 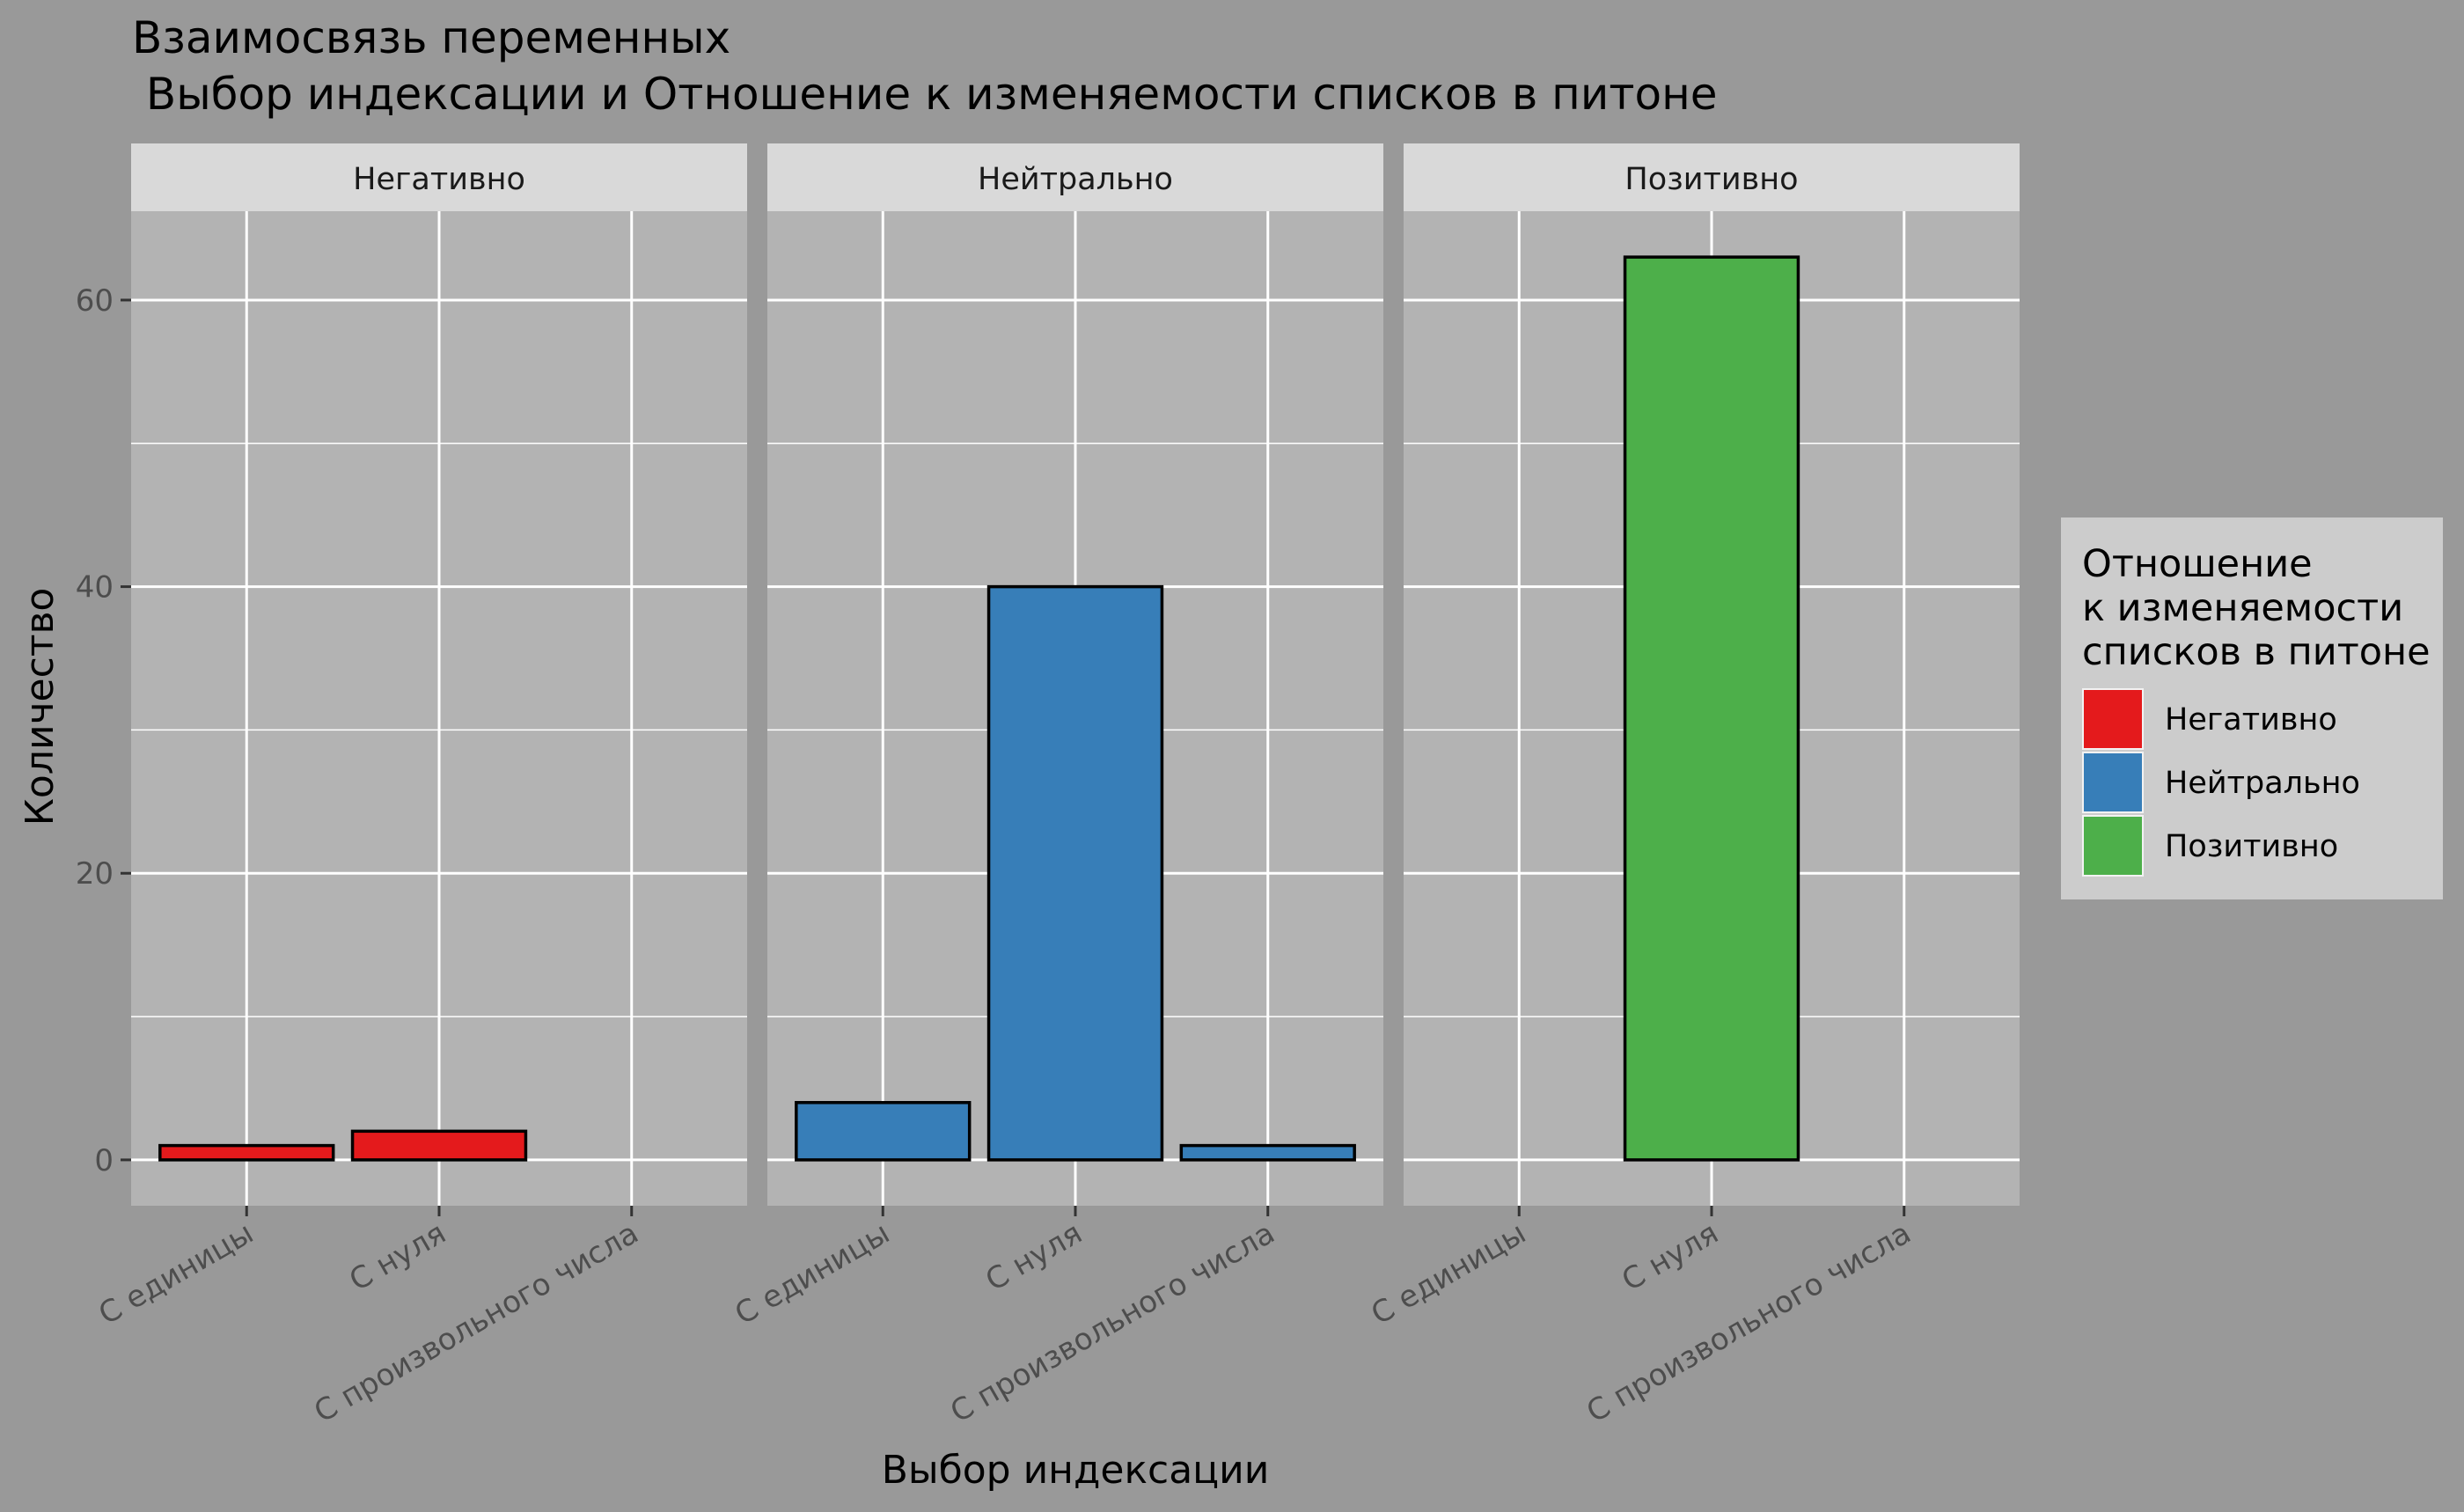 I want to click on legend-label: Позитивно, so click(x=2251, y=846).